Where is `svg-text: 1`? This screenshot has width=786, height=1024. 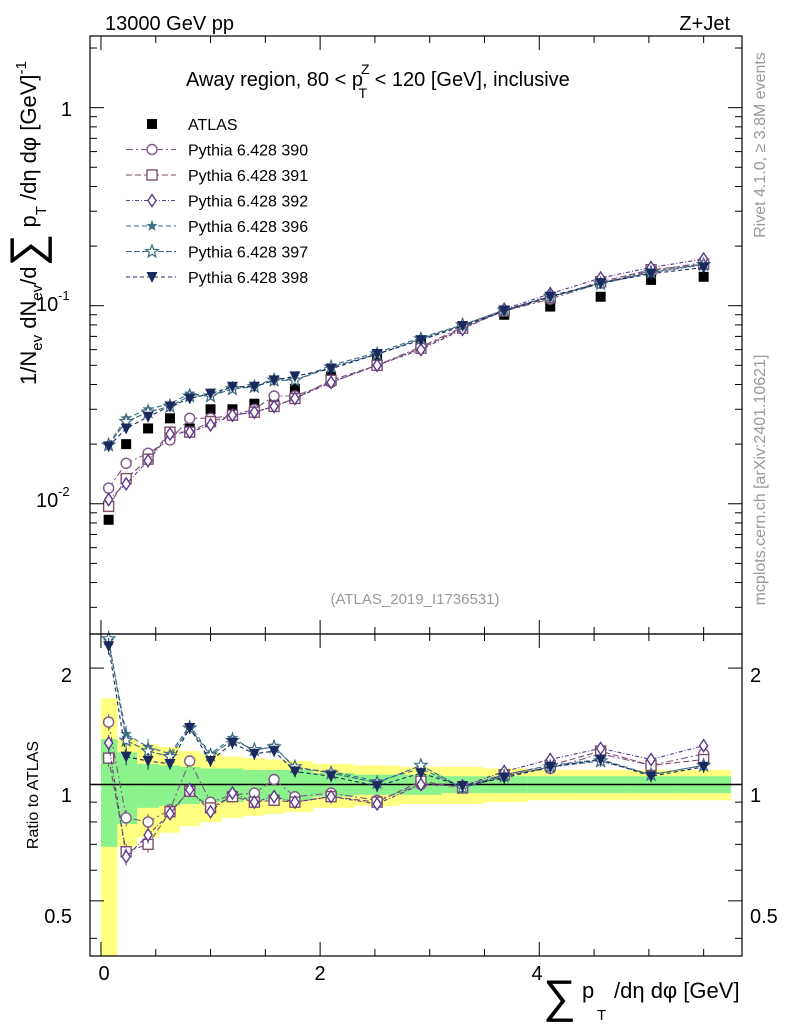
svg-text: 1 is located at coordinates (66, 110).